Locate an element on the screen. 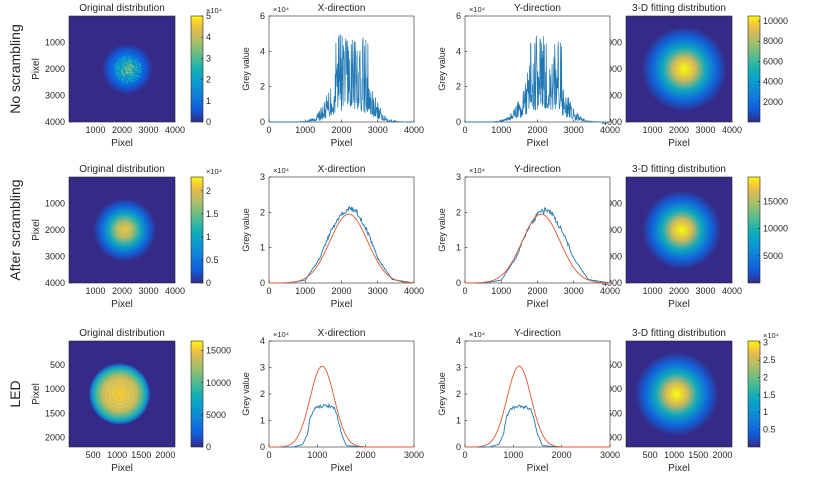 The height and width of the screenshot is (483, 830). colorbar-exponent: ×10⁴ is located at coordinates (771, 335).